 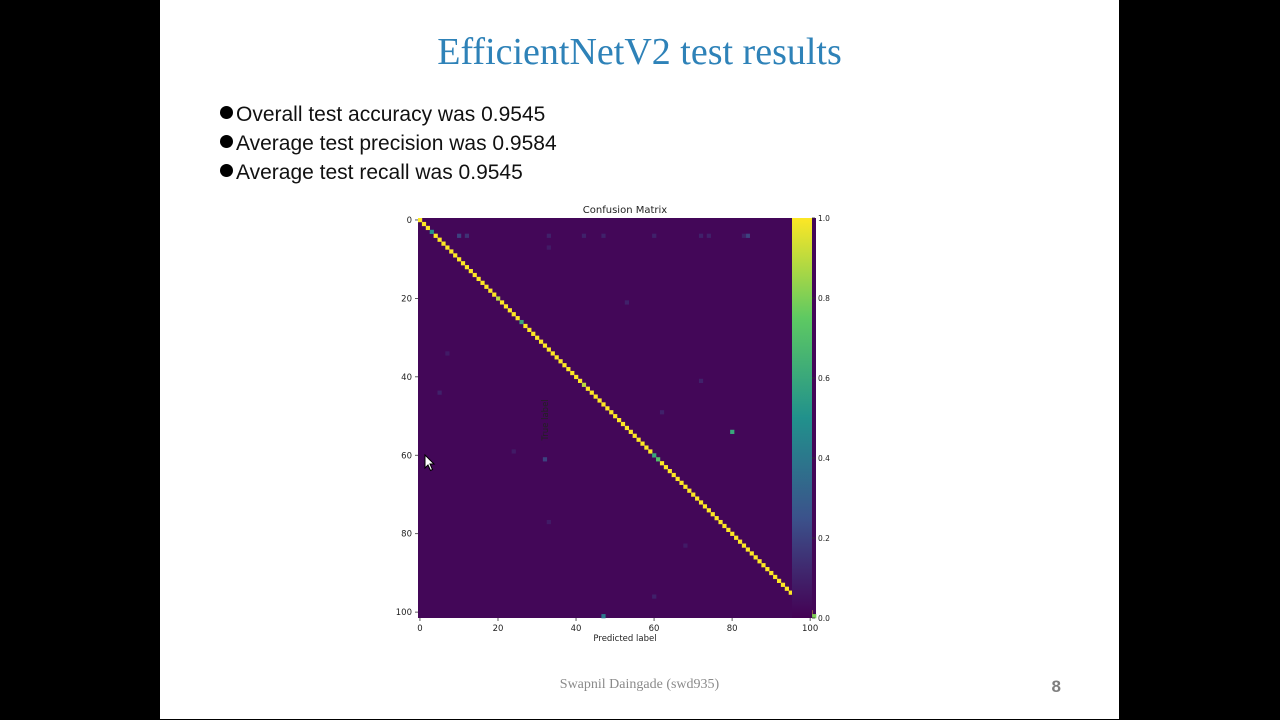 What do you see at coordinates (576, 629) in the screenshot?
I see `x-tick-label: 40` at bounding box center [576, 629].